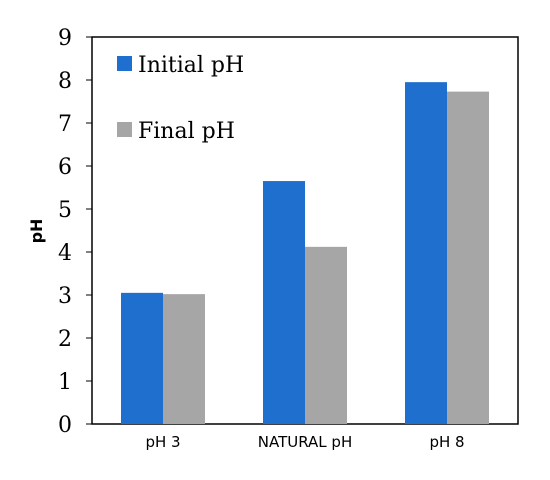 This screenshot has height=480, width=550. Describe the element at coordinates (65, 167) in the screenshot. I see `y-tick-label: 6` at that location.